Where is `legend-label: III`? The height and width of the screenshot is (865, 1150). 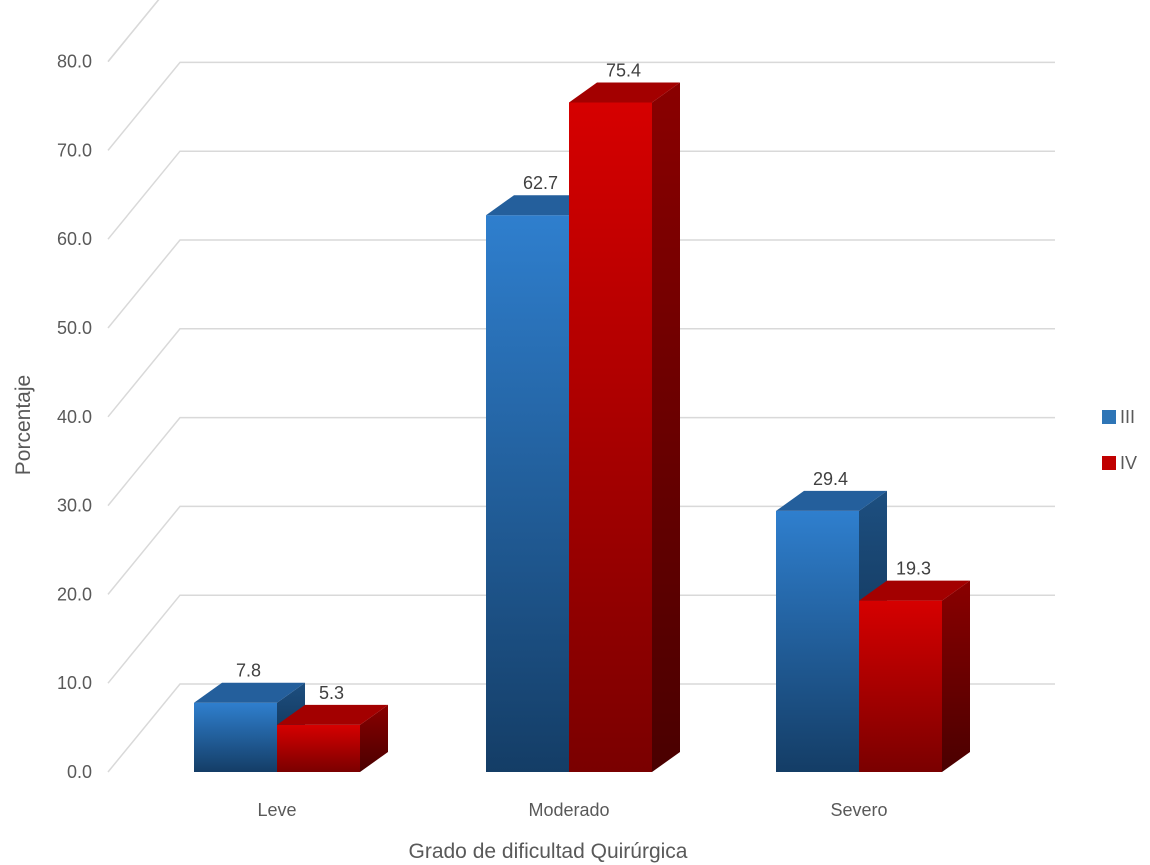 legend-label: III is located at coordinates (1127, 417).